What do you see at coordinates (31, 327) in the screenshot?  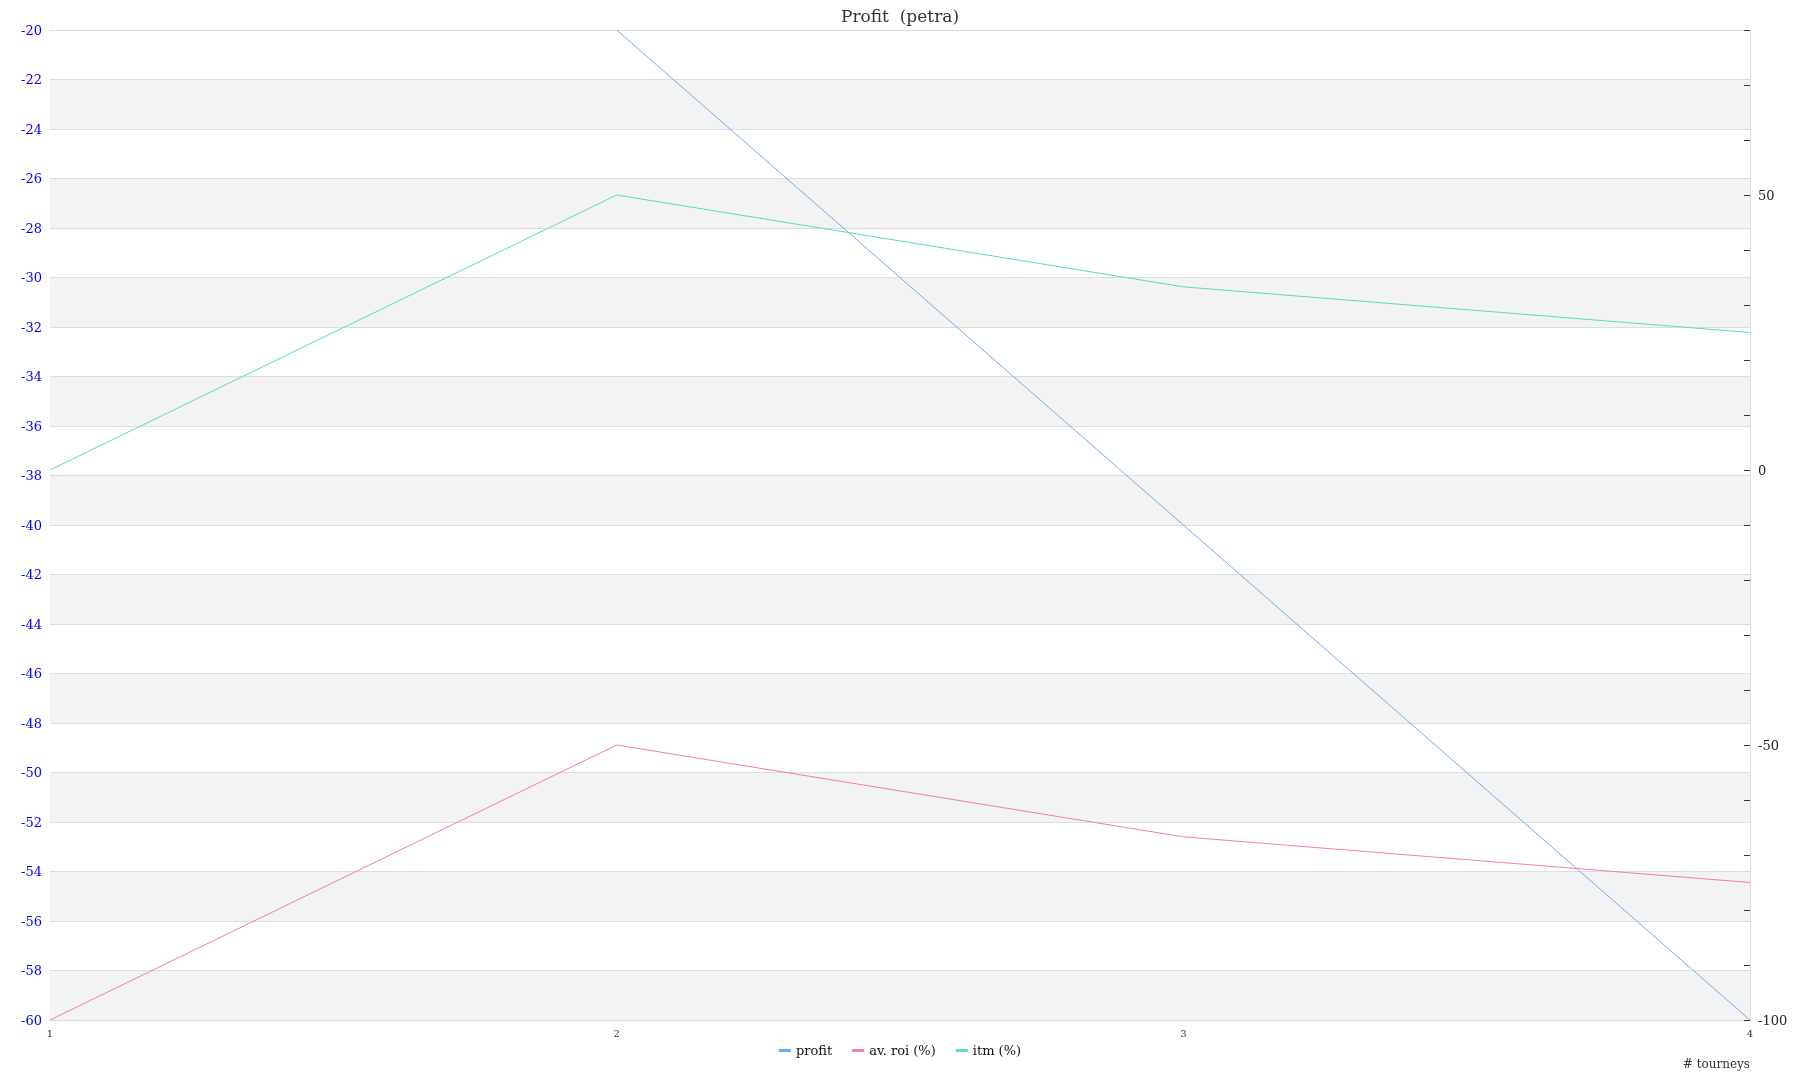 I see `y-tick-label: -32` at bounding box center [31, 327].